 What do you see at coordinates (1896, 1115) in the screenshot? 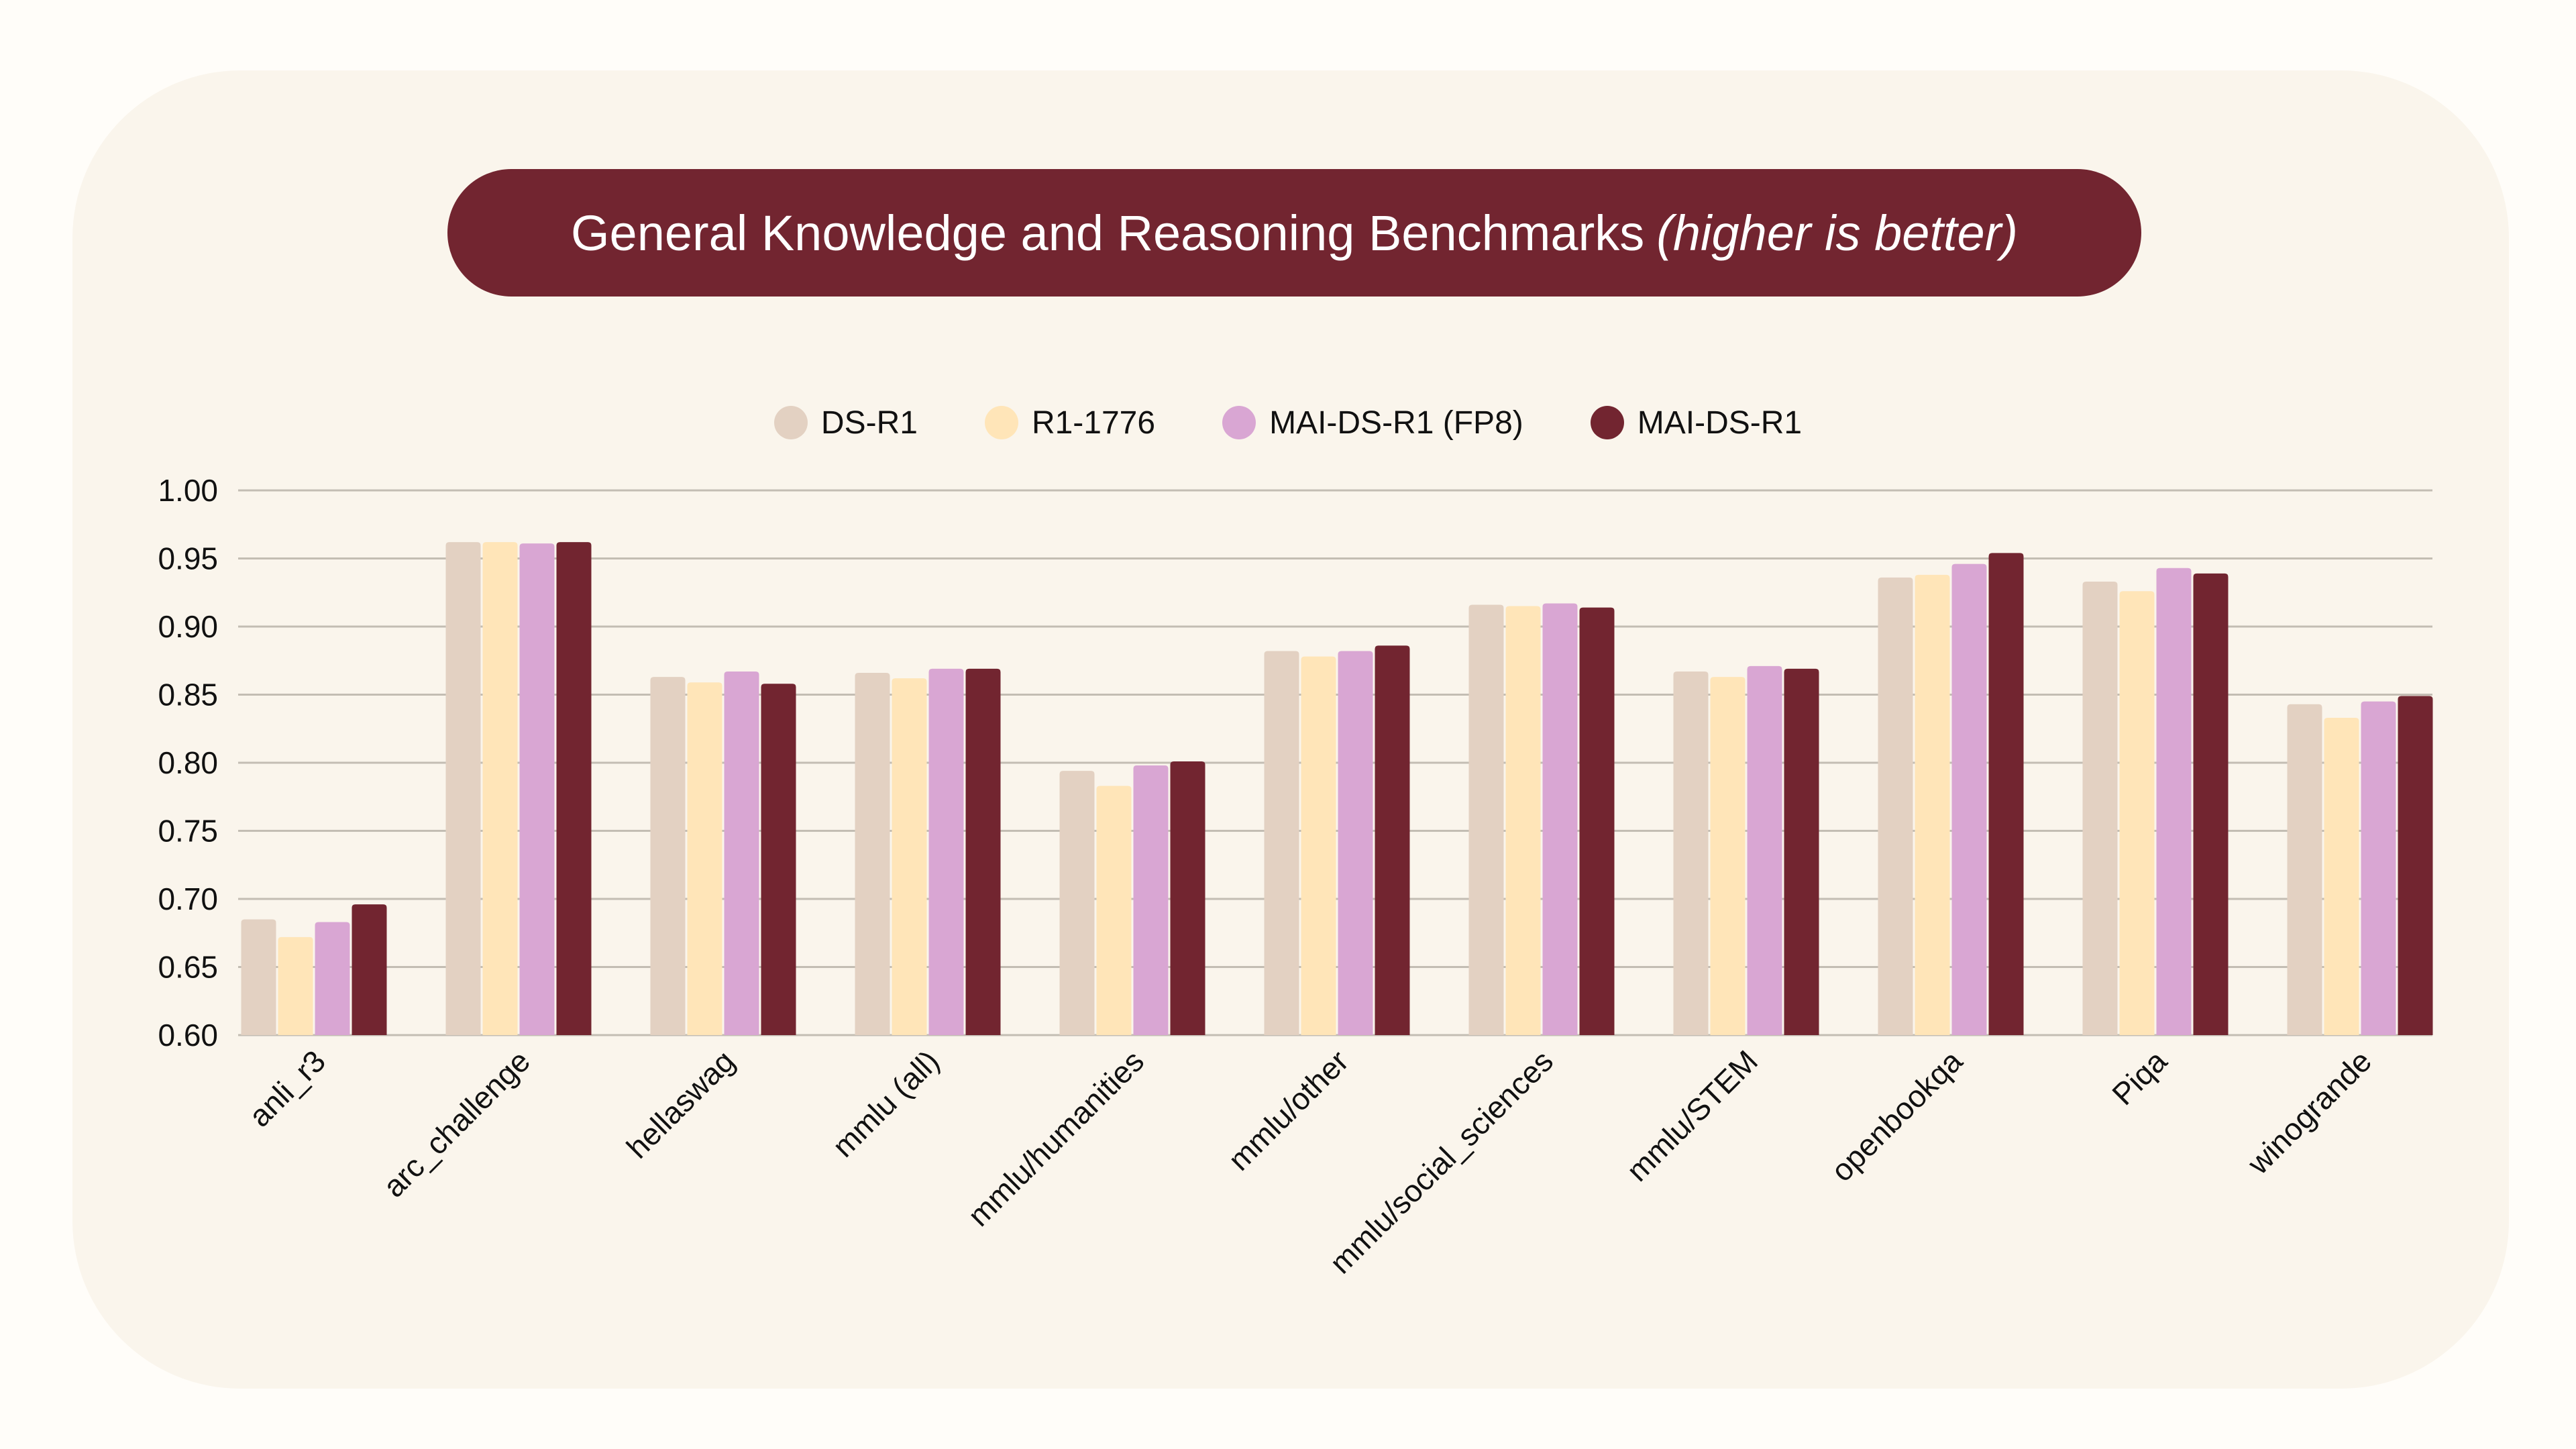
I see `x-tick-label: openbookqa` at bounding box center [1896, 1115].